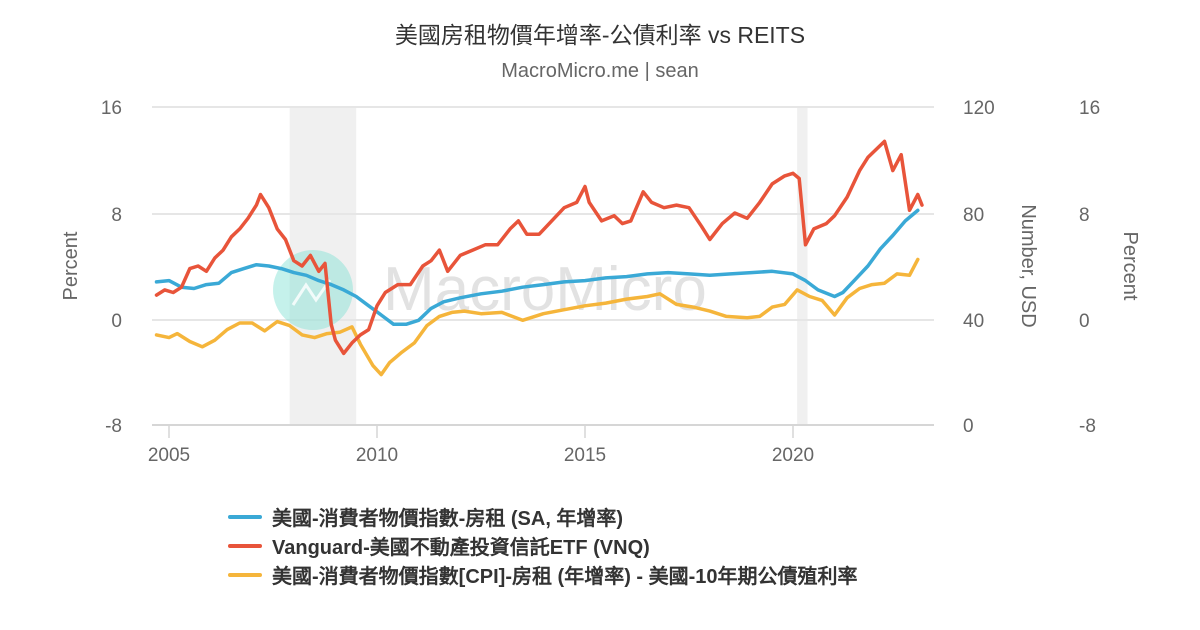 This screenshot has height=630, width=1200. I want to click on legend-item-rent-minus-10y: 美國-消費者物價指數[CPI]-房租 (年增率) - 美國-10年期公債殖利率, so click(543, 574).